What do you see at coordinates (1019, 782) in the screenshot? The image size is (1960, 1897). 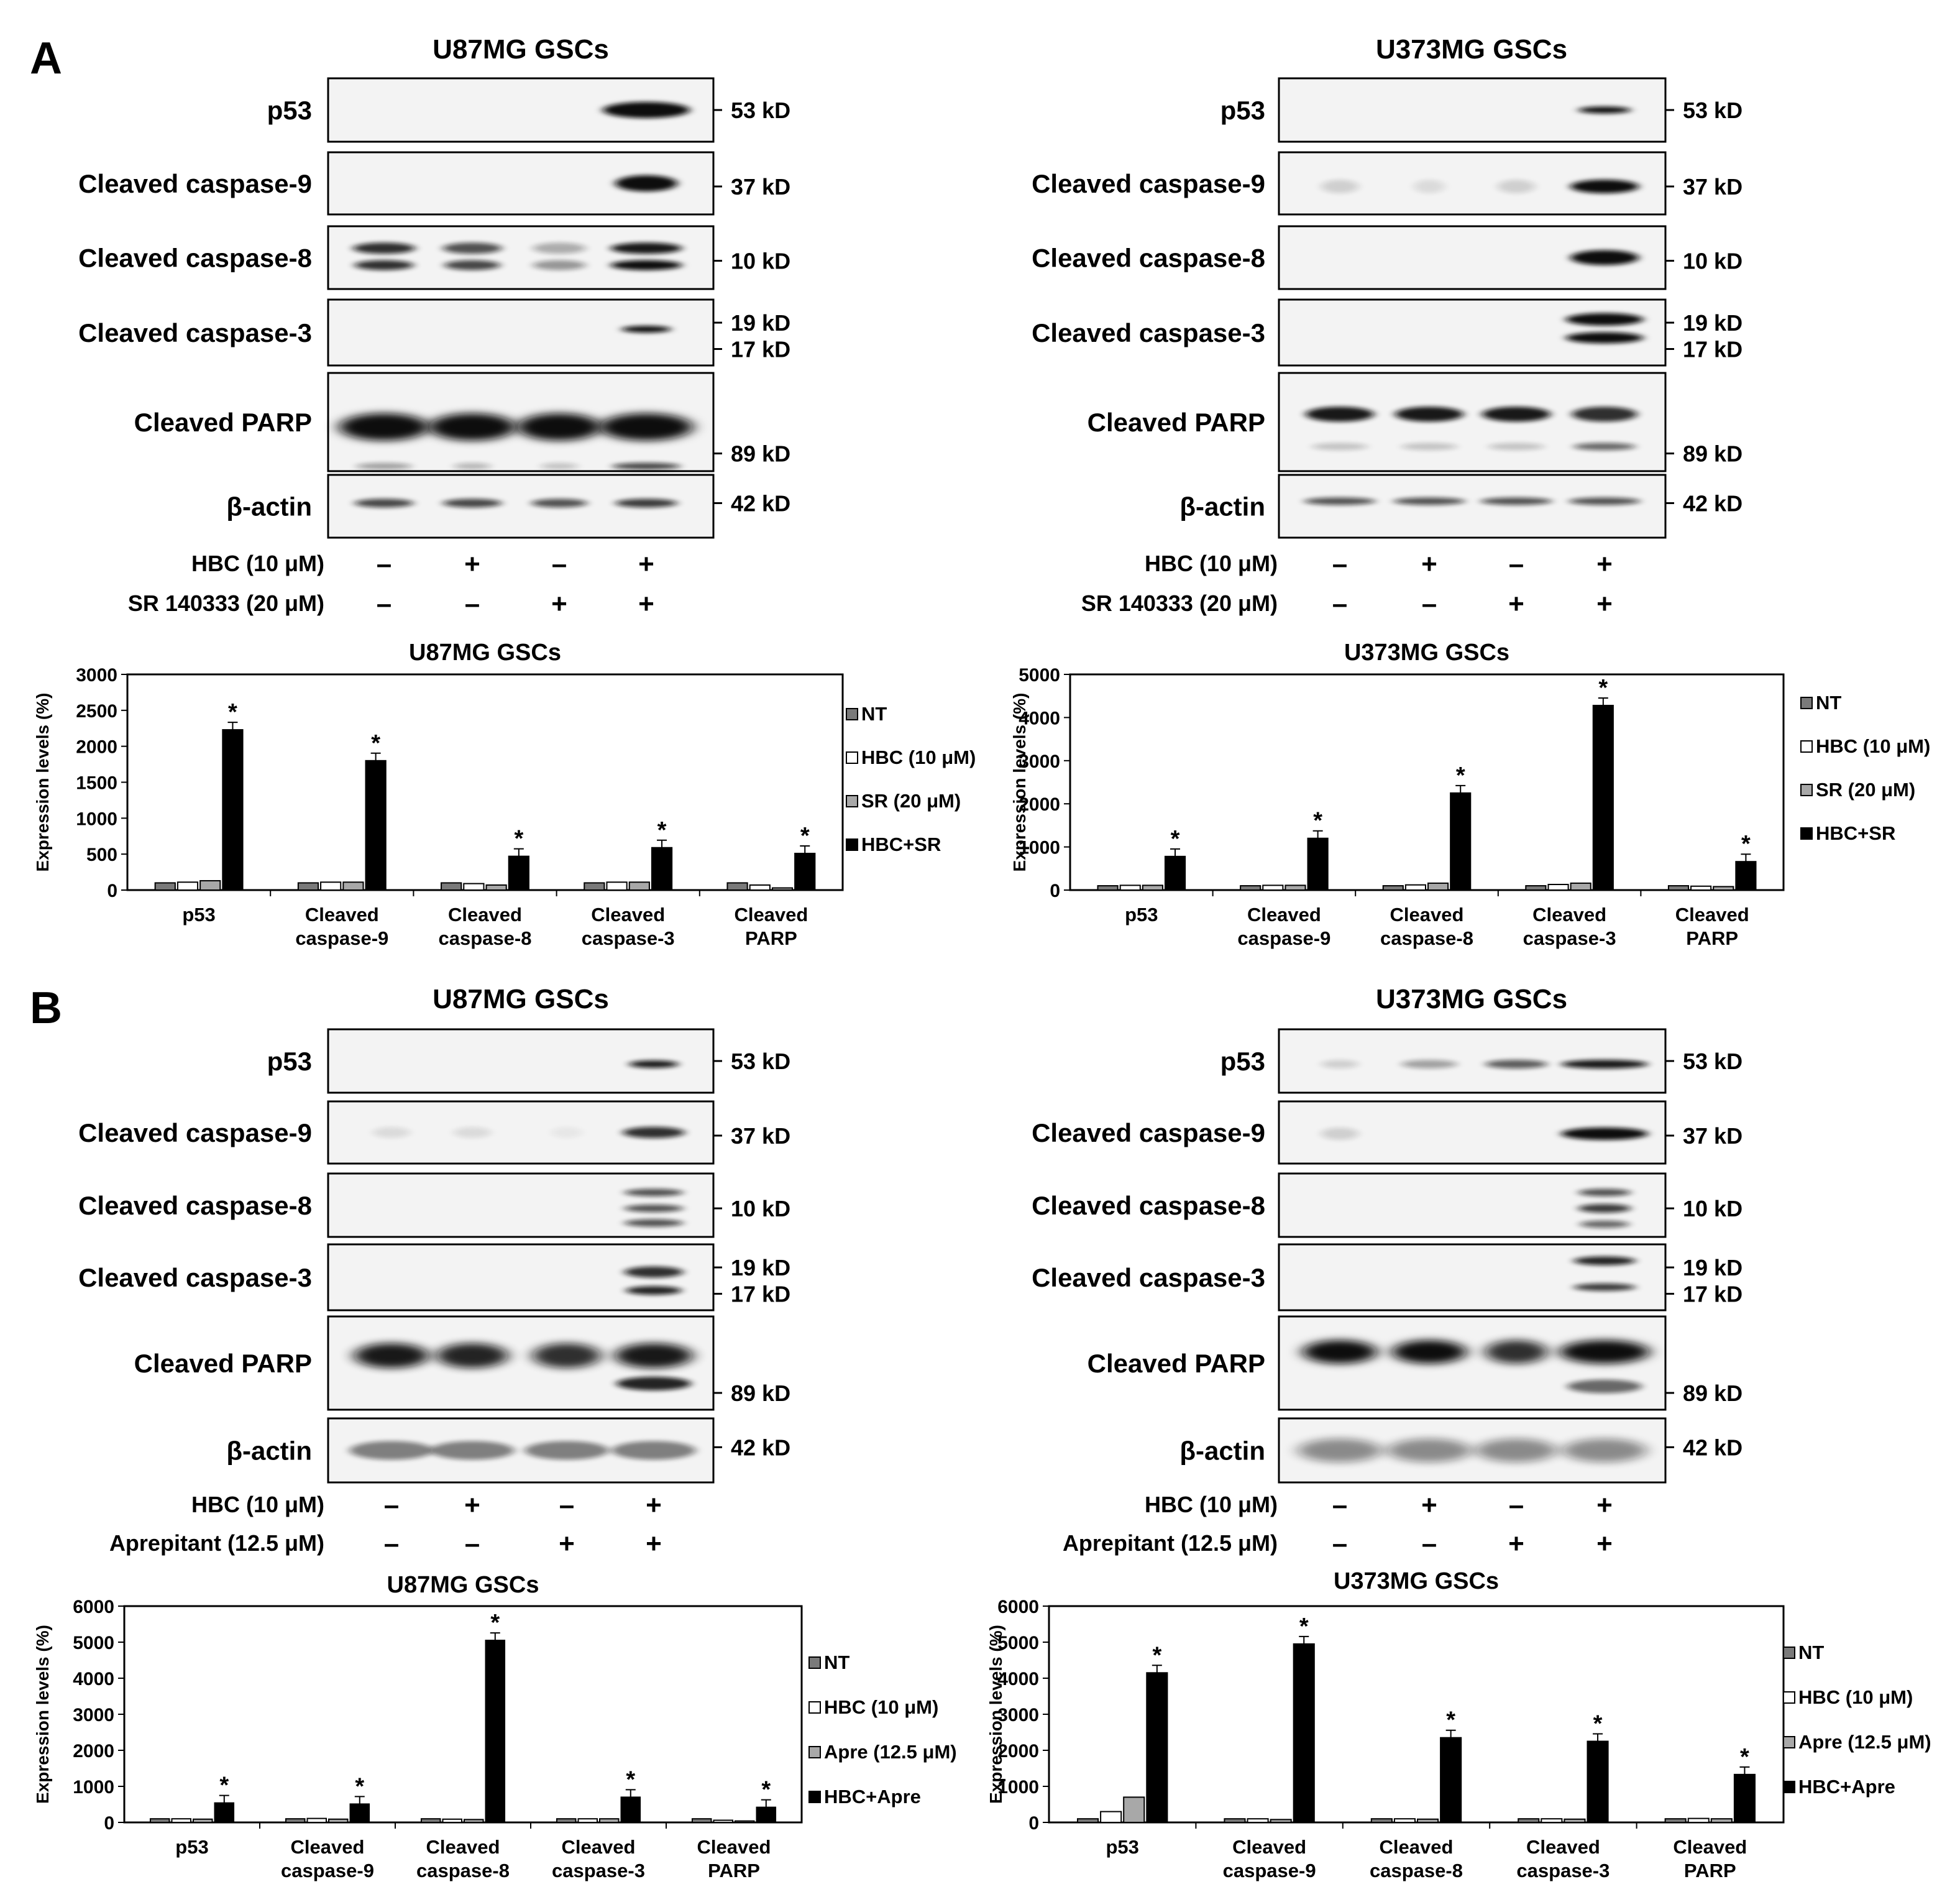 I see `y-axis-label: Expression levels (%)` at bounding box center [1019, 782].